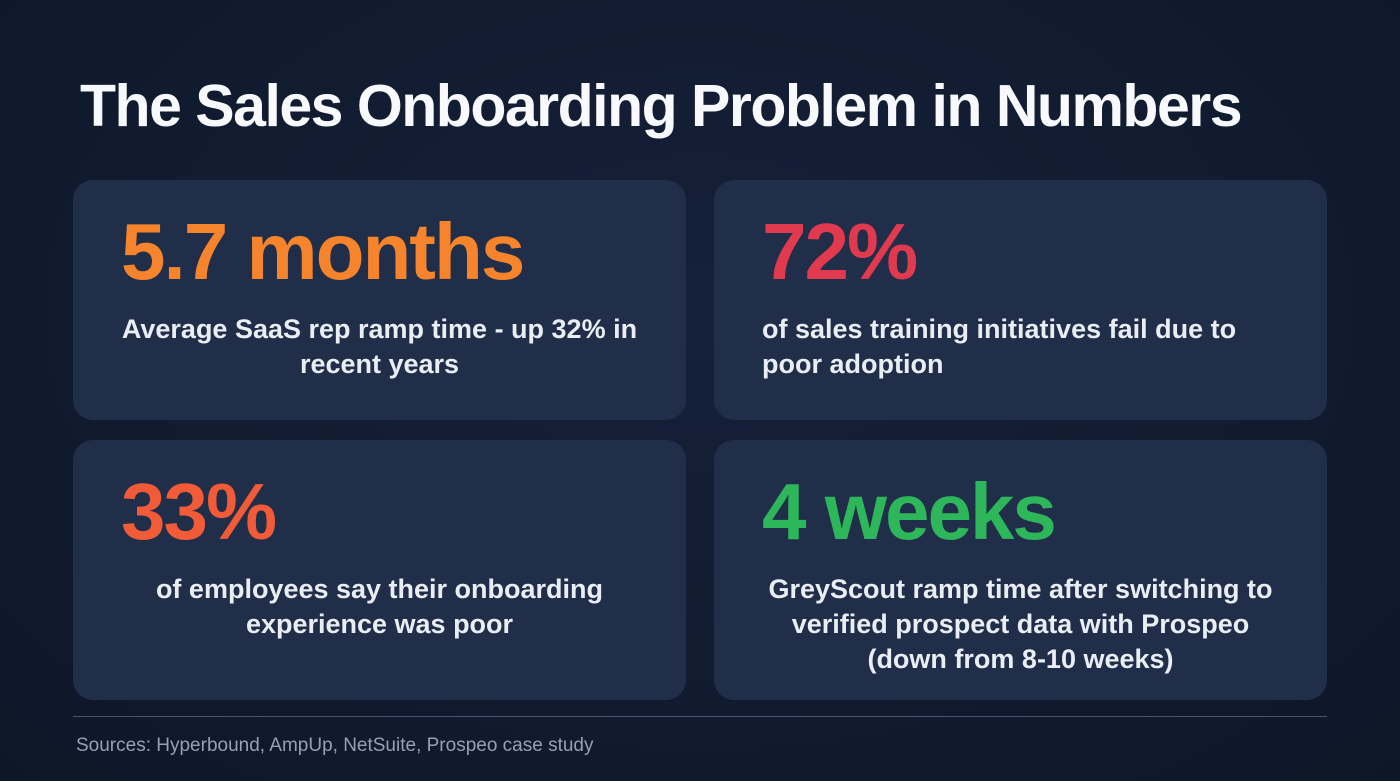 The width and height of the screenshot is (1400, 781). I want to click on page-title: The Sales Onboarding Problem in Numbers, so click(661, 106).